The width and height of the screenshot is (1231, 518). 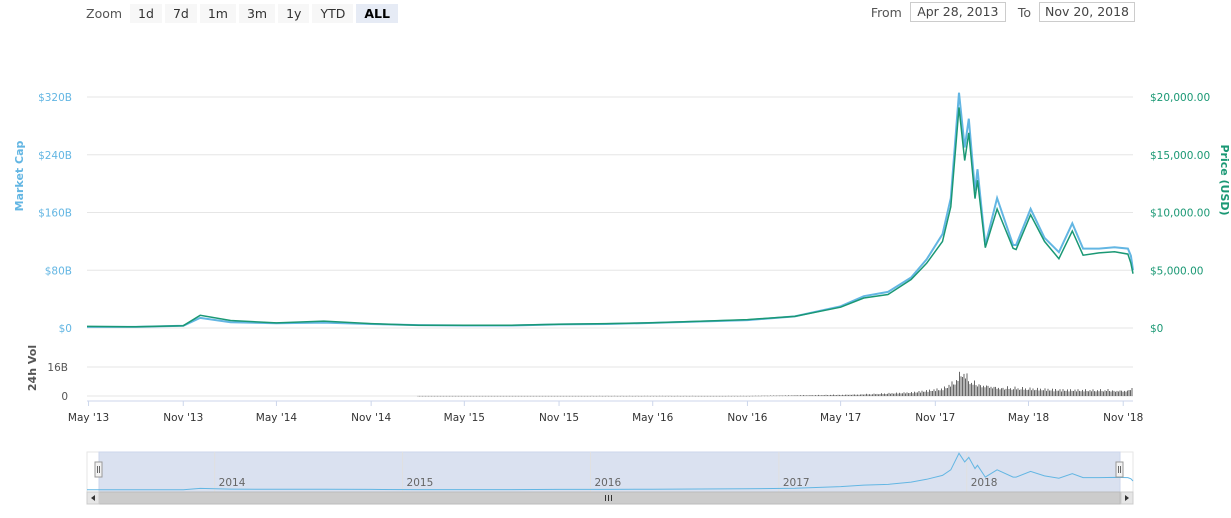 I want to click on x-tick-label: May '14, so click(x=277, y=418).